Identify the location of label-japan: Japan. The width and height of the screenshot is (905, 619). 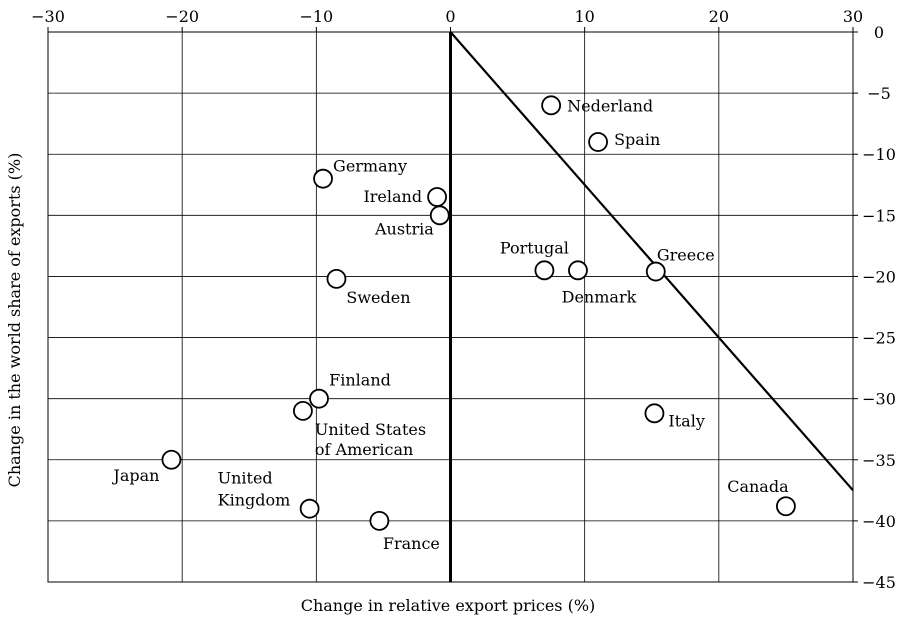
(135, 475).